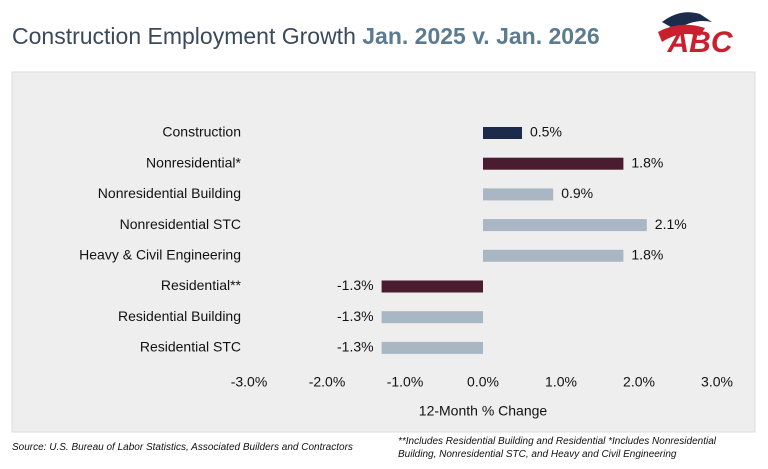  Describe the element at coordinates (480, 36) in the screenshot. I see `title-period: Jan. 2025 v. Jan. 2026` at that location.